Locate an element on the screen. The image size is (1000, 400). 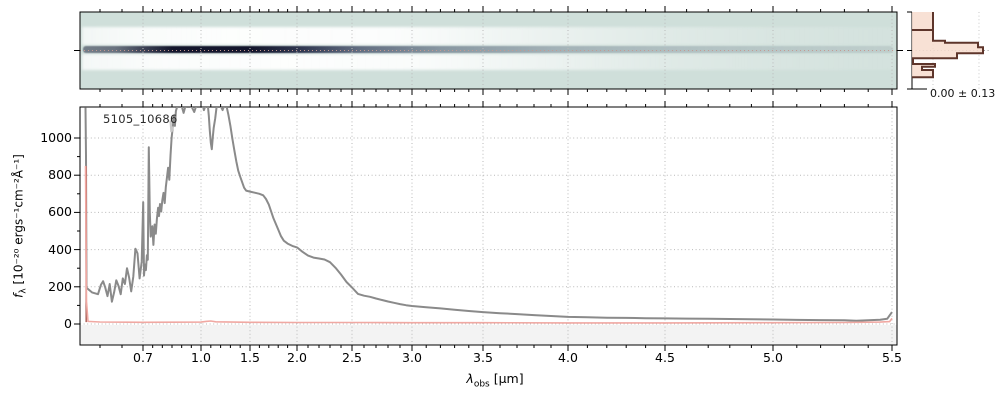
spatial-profile-plot is located at coordinates (948, 45).